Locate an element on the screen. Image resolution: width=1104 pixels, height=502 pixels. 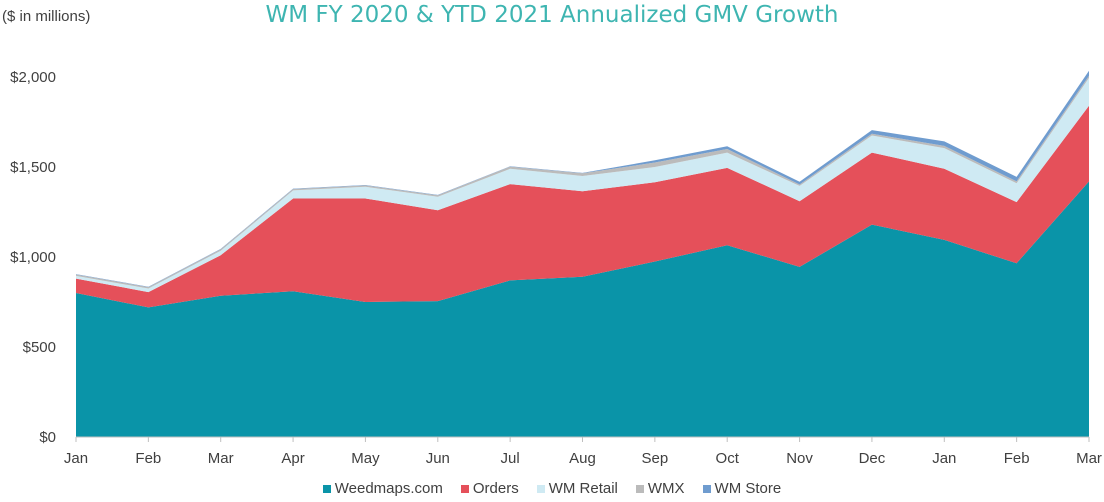
x-tick-label: Jul is located at coordinates (510, 458).